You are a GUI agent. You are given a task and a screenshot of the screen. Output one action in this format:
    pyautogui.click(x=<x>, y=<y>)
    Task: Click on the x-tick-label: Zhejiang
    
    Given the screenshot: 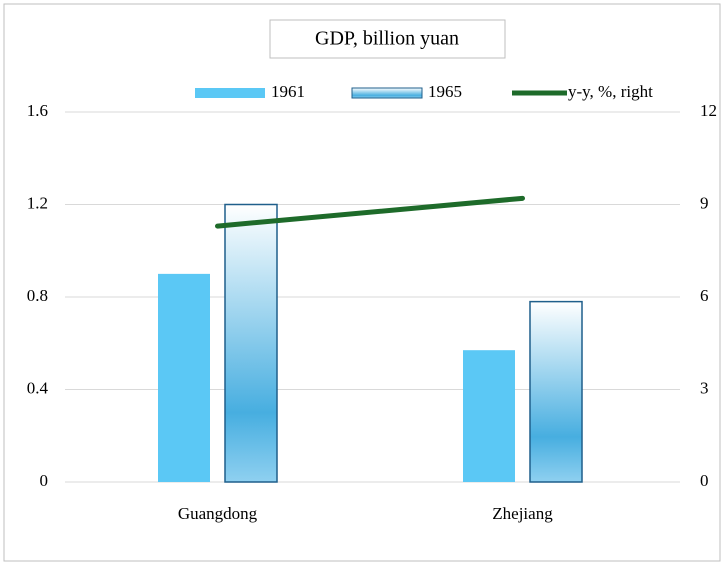 What is the action you would take?
    pyautogui.click(x=522, y=513)
    